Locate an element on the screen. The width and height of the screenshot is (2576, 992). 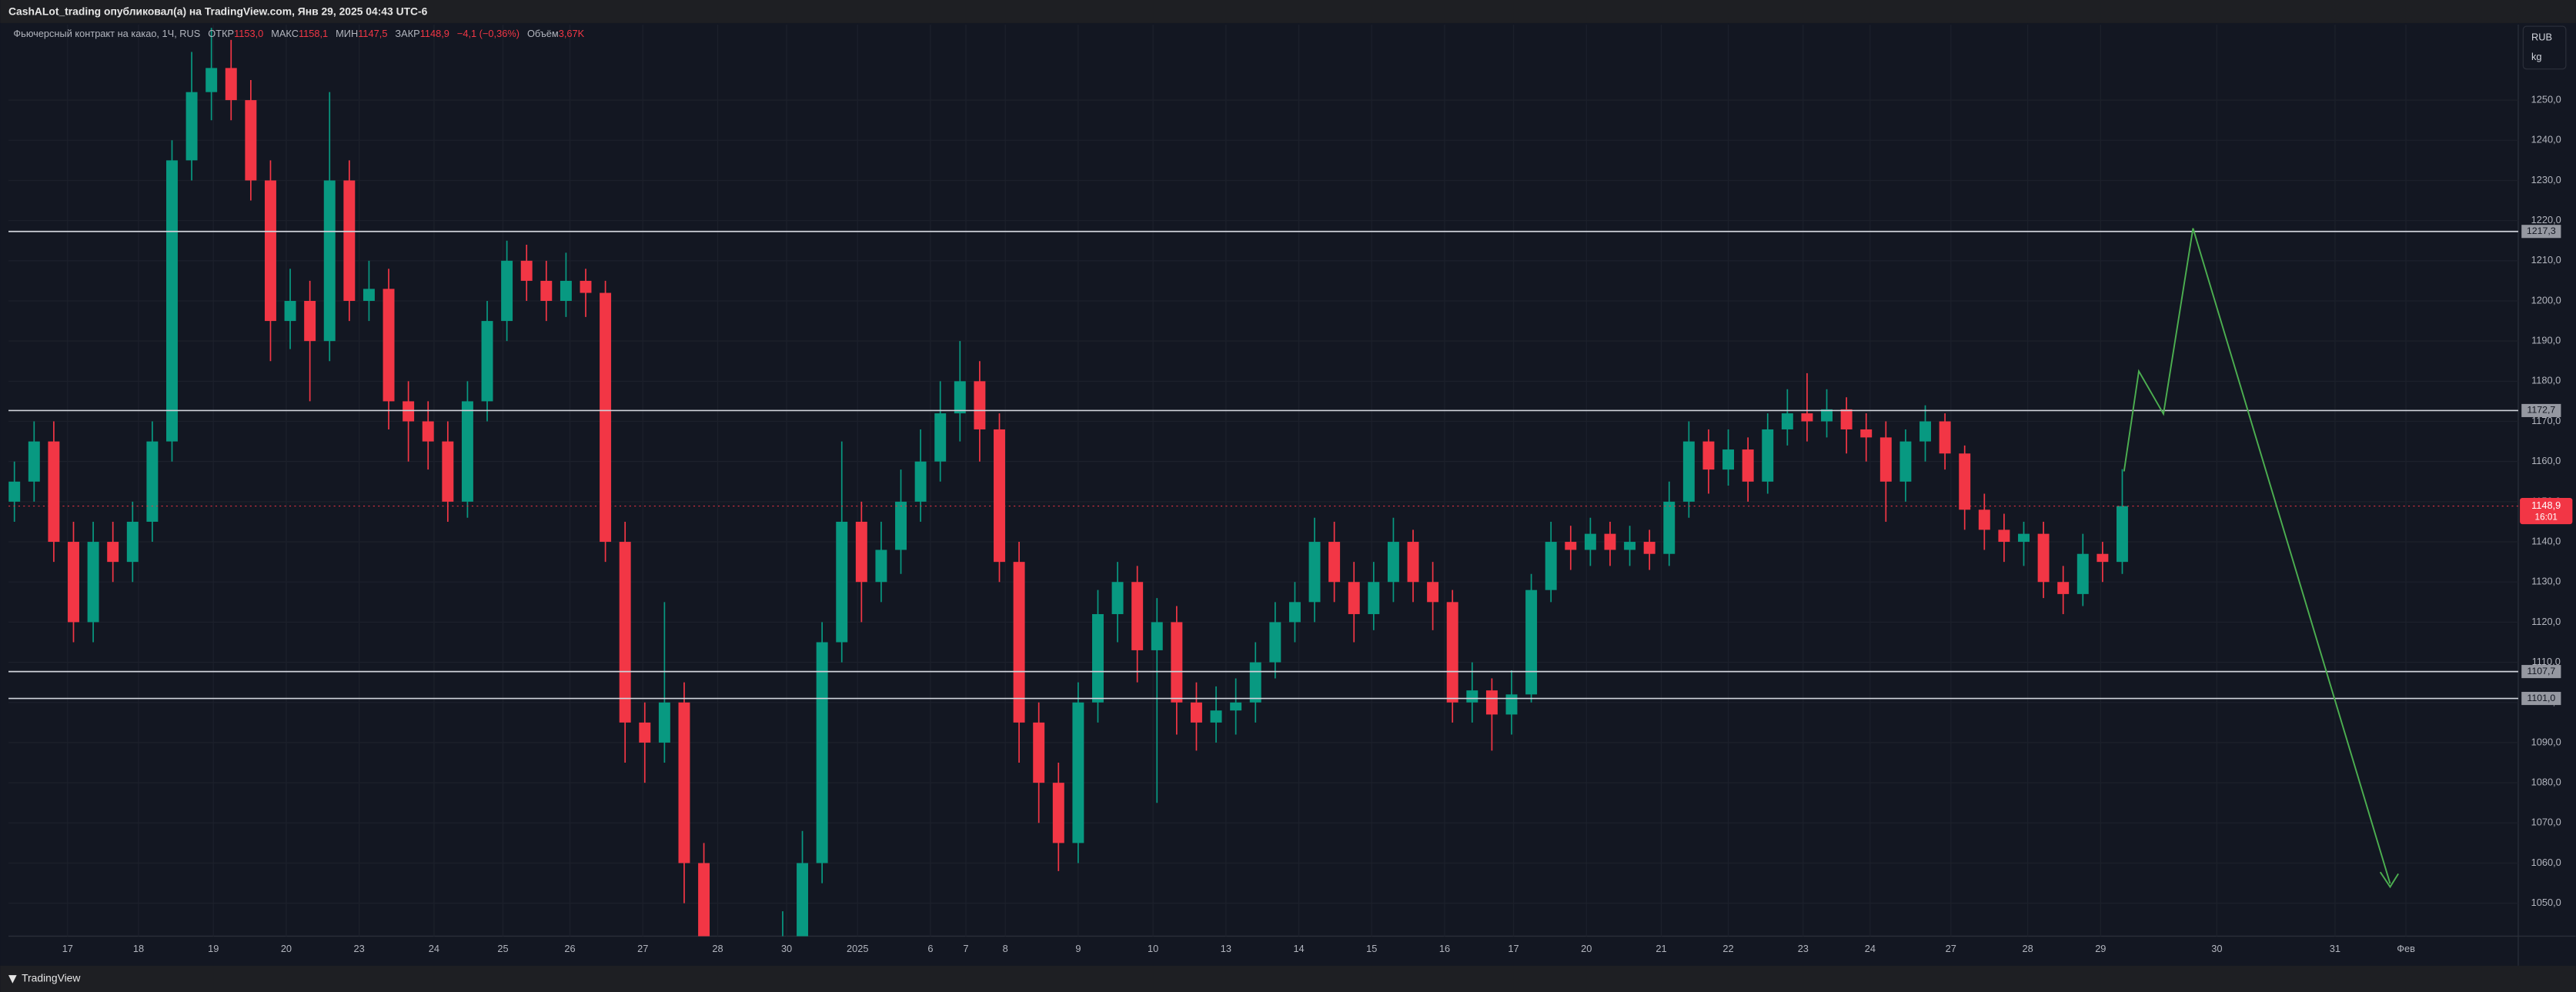
y-tick-label: 1250,0 is located at coordinates (2546, 99).